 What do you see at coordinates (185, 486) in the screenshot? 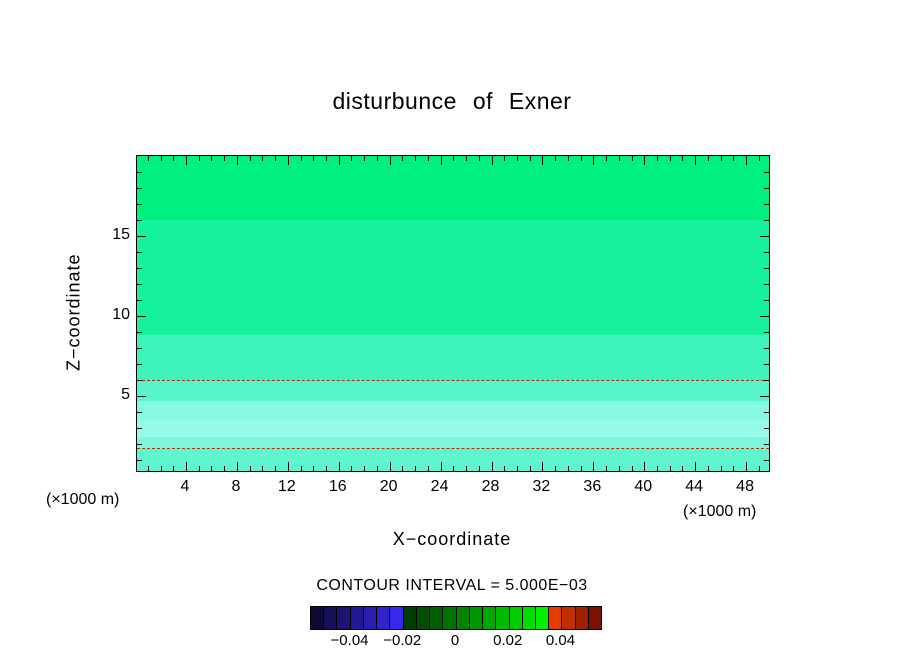
I see `x-tick-label: 4` at bounding box center [185, 486].